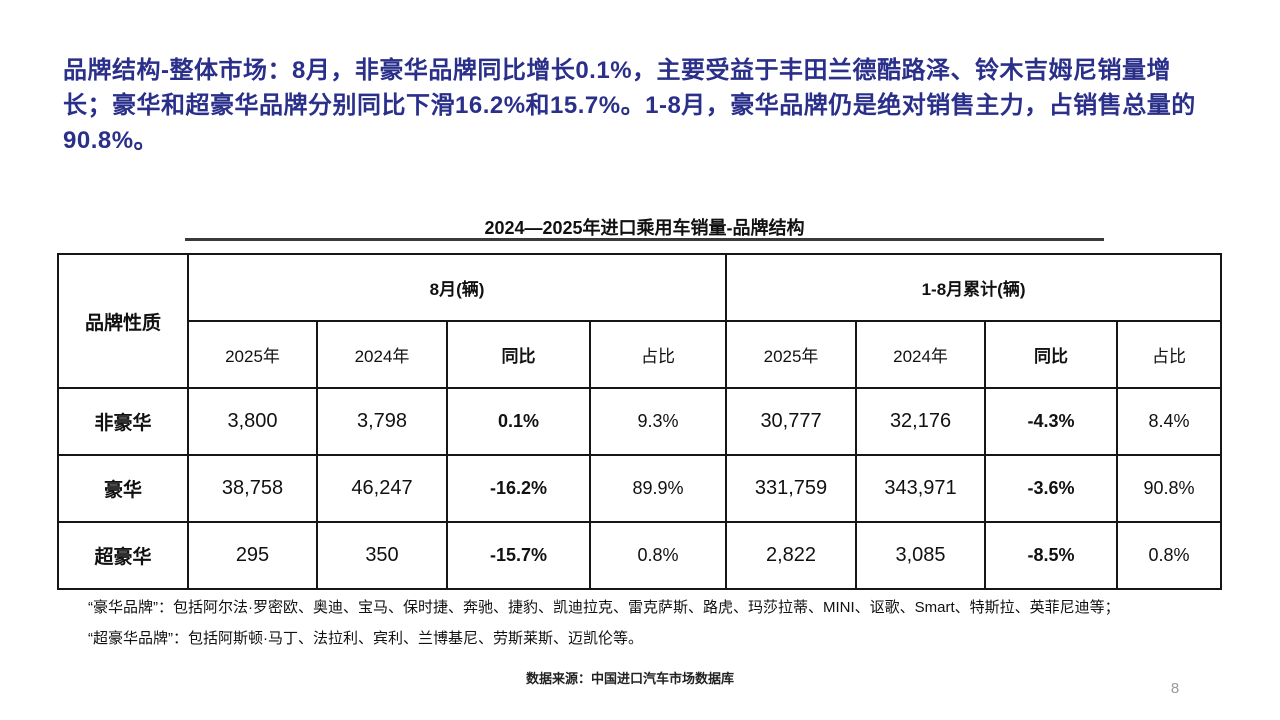  Describe the element at coordinates (791, 555) in the screenshot. I see `cell-value: 2,822` at that location.